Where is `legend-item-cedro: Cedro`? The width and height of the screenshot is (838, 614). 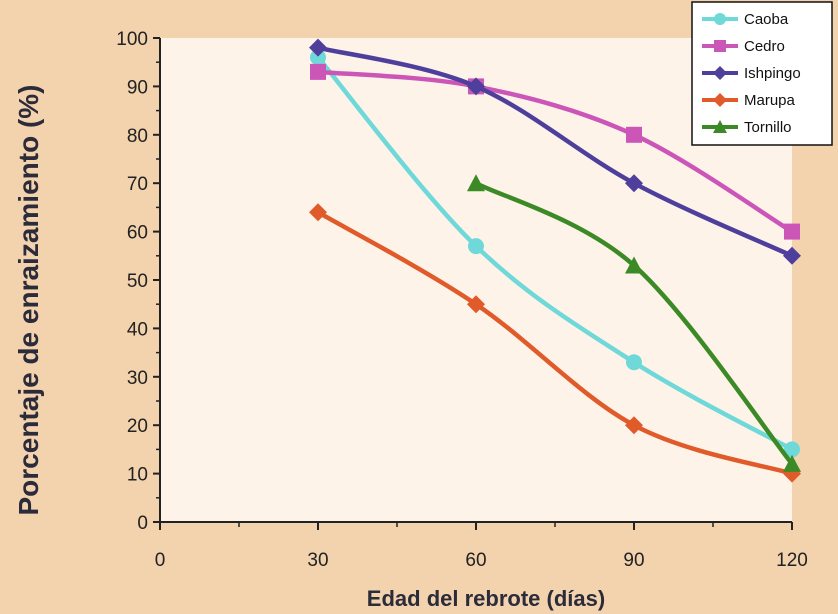
legend-item-cedro: Cedro is located at coordinates (743, 46).